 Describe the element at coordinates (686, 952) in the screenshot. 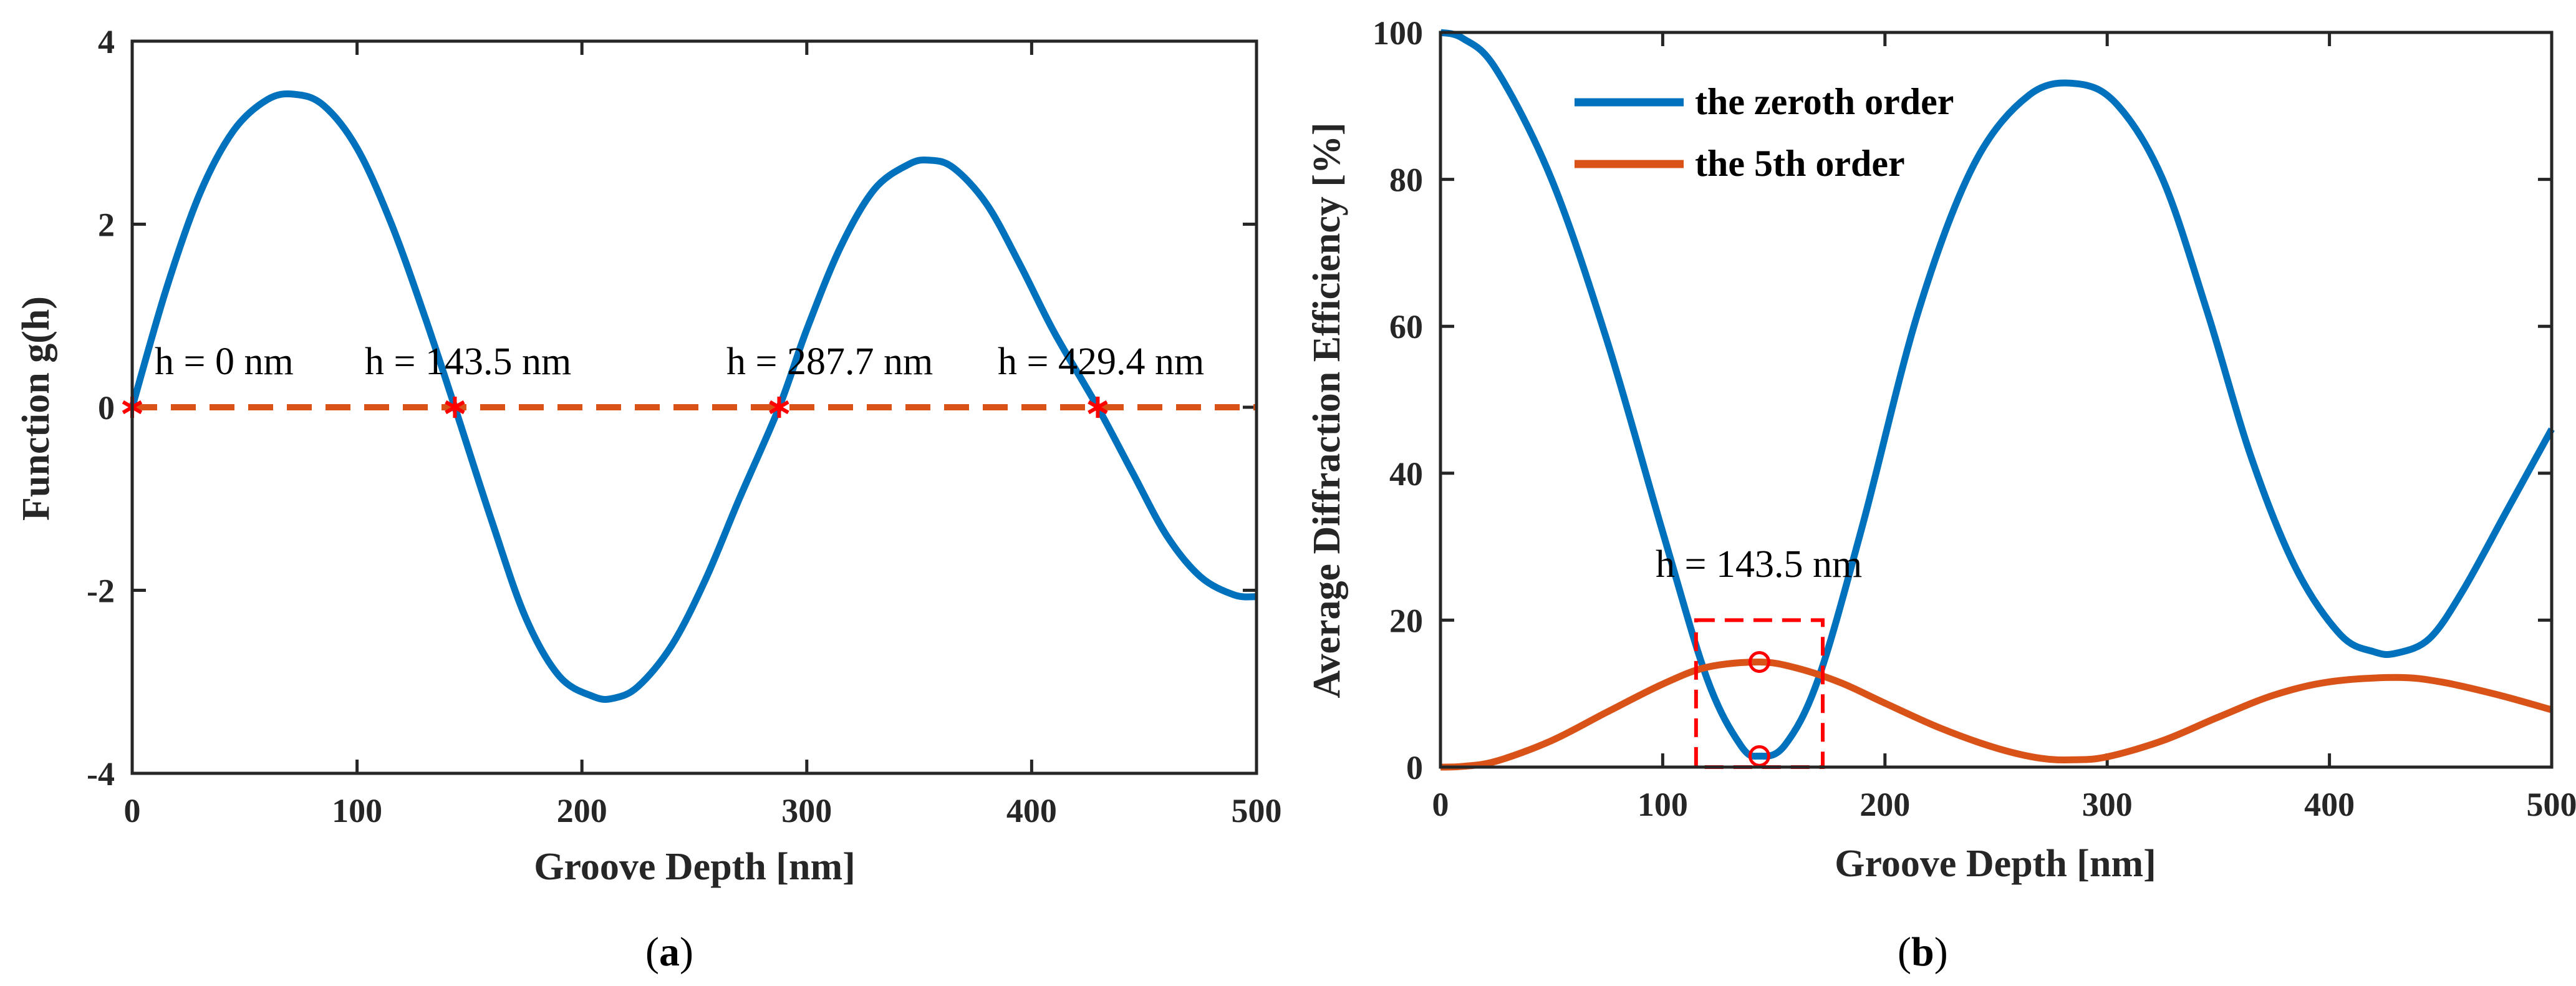

I see `panel-a-close-paren: )` at that location.